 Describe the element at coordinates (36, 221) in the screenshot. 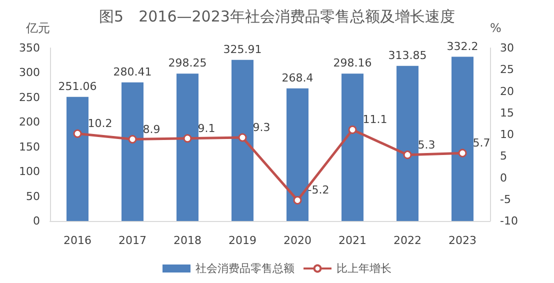

I see `y-tick-label: 0` at that location.